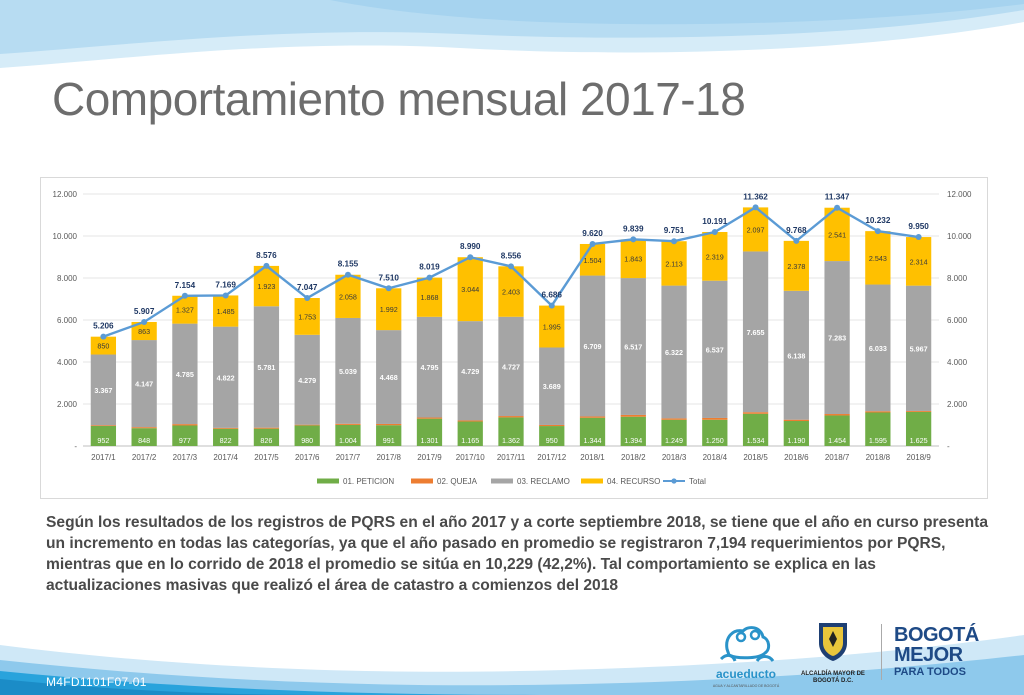 The height and width of the screenshot is (695, 1024). Describe the element at coordinates (593, 346) in the screenshot. I see `data-label-reclamo: 6.709` at that location.